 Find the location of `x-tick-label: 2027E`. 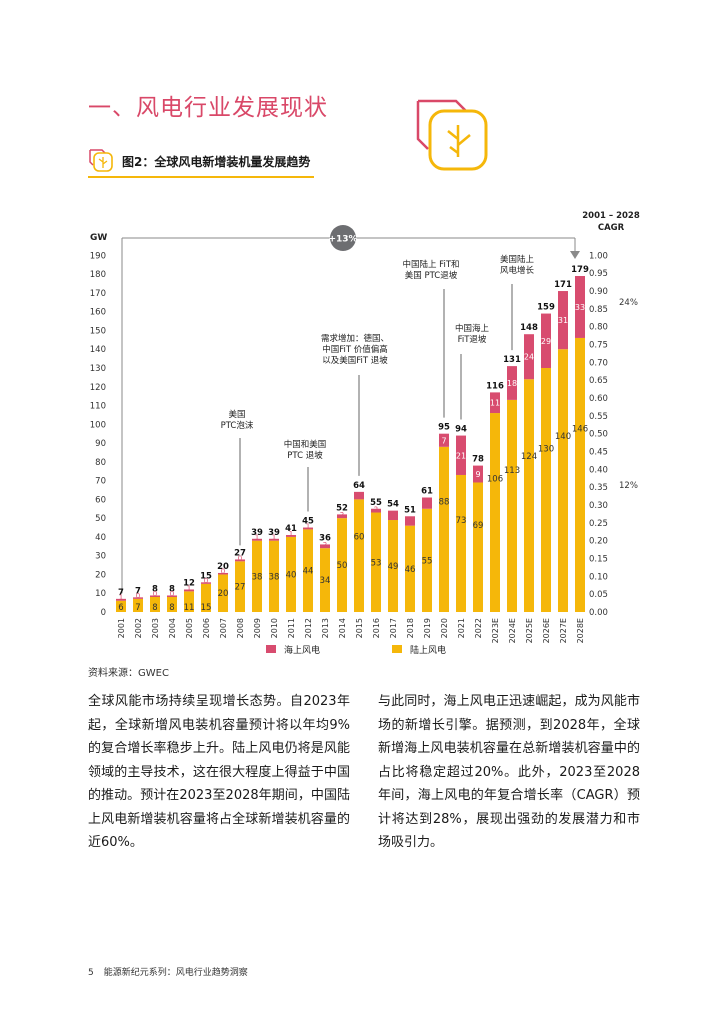

x-tick-label: 2027E is located at coordinates (563, 630).